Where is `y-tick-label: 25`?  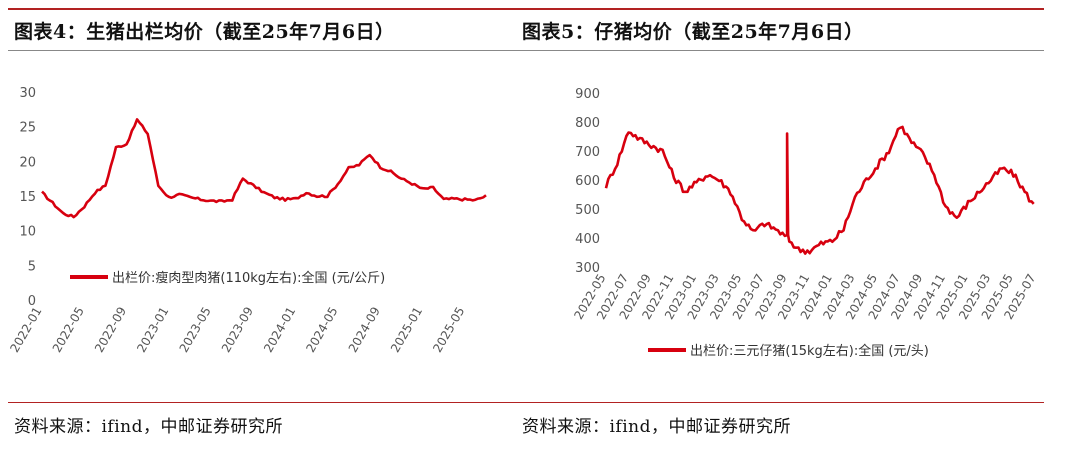
y-tick-label: 25 is located at coordinates (27, 128).